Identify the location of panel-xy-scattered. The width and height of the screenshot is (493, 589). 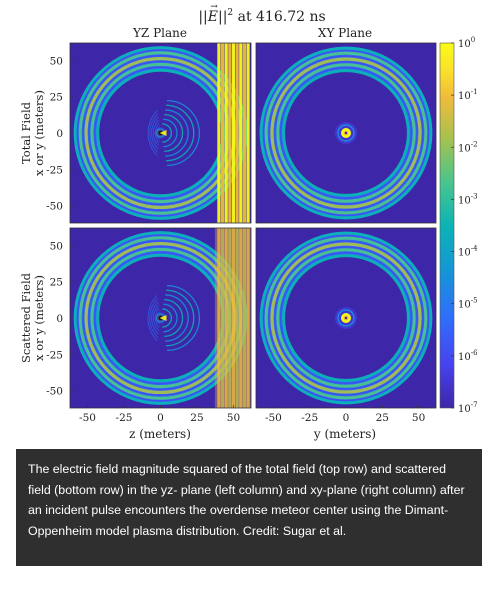
(346, 318).